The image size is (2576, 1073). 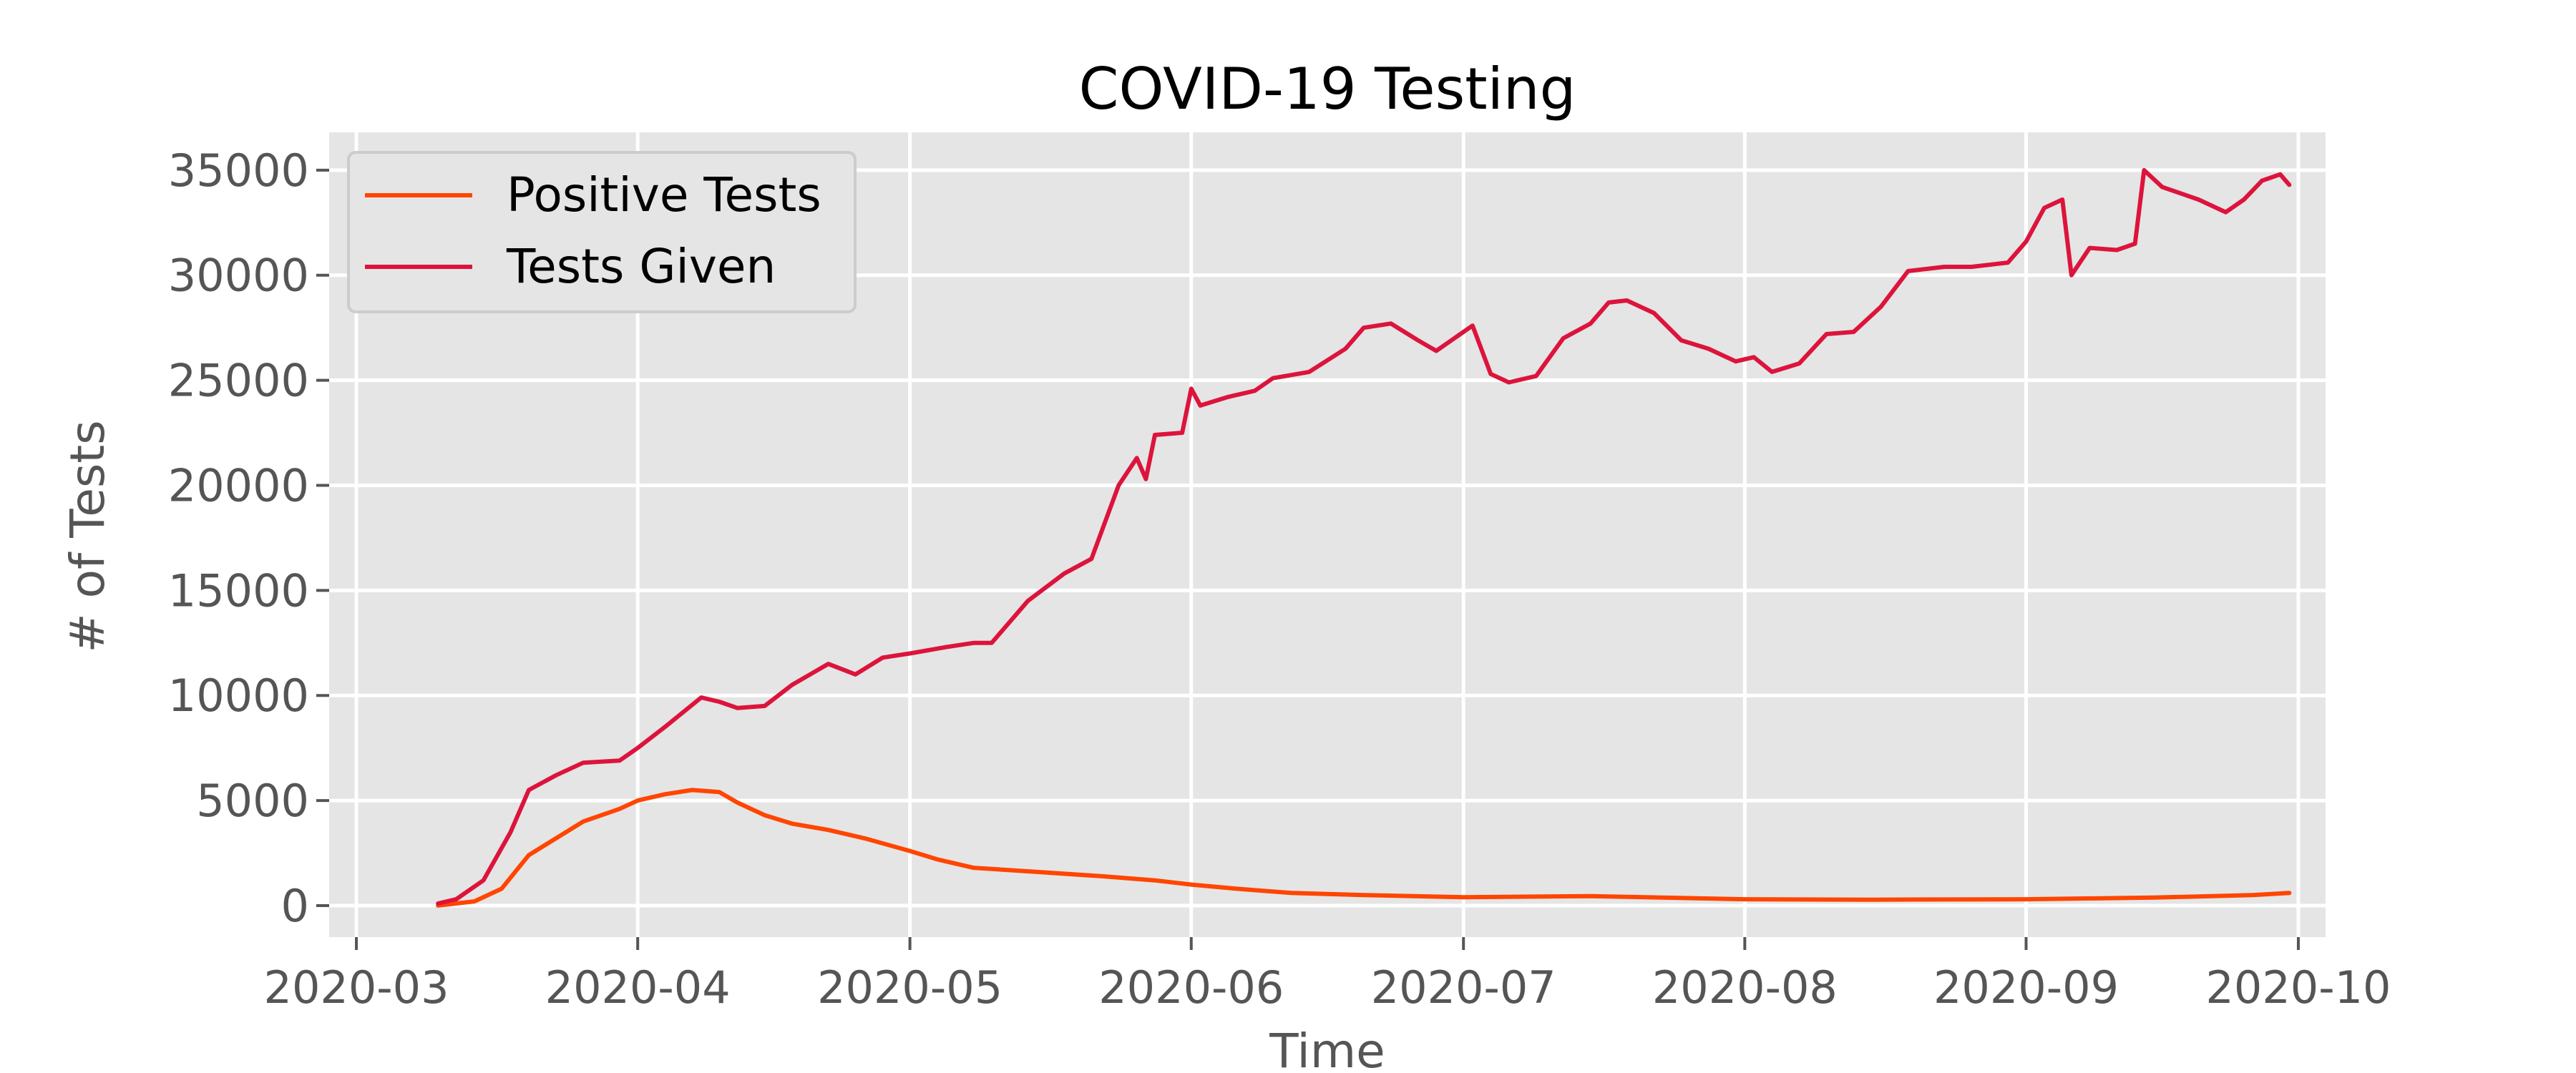 I want to click on x-tick-label: 2020-04, so click(x=638, y=987).